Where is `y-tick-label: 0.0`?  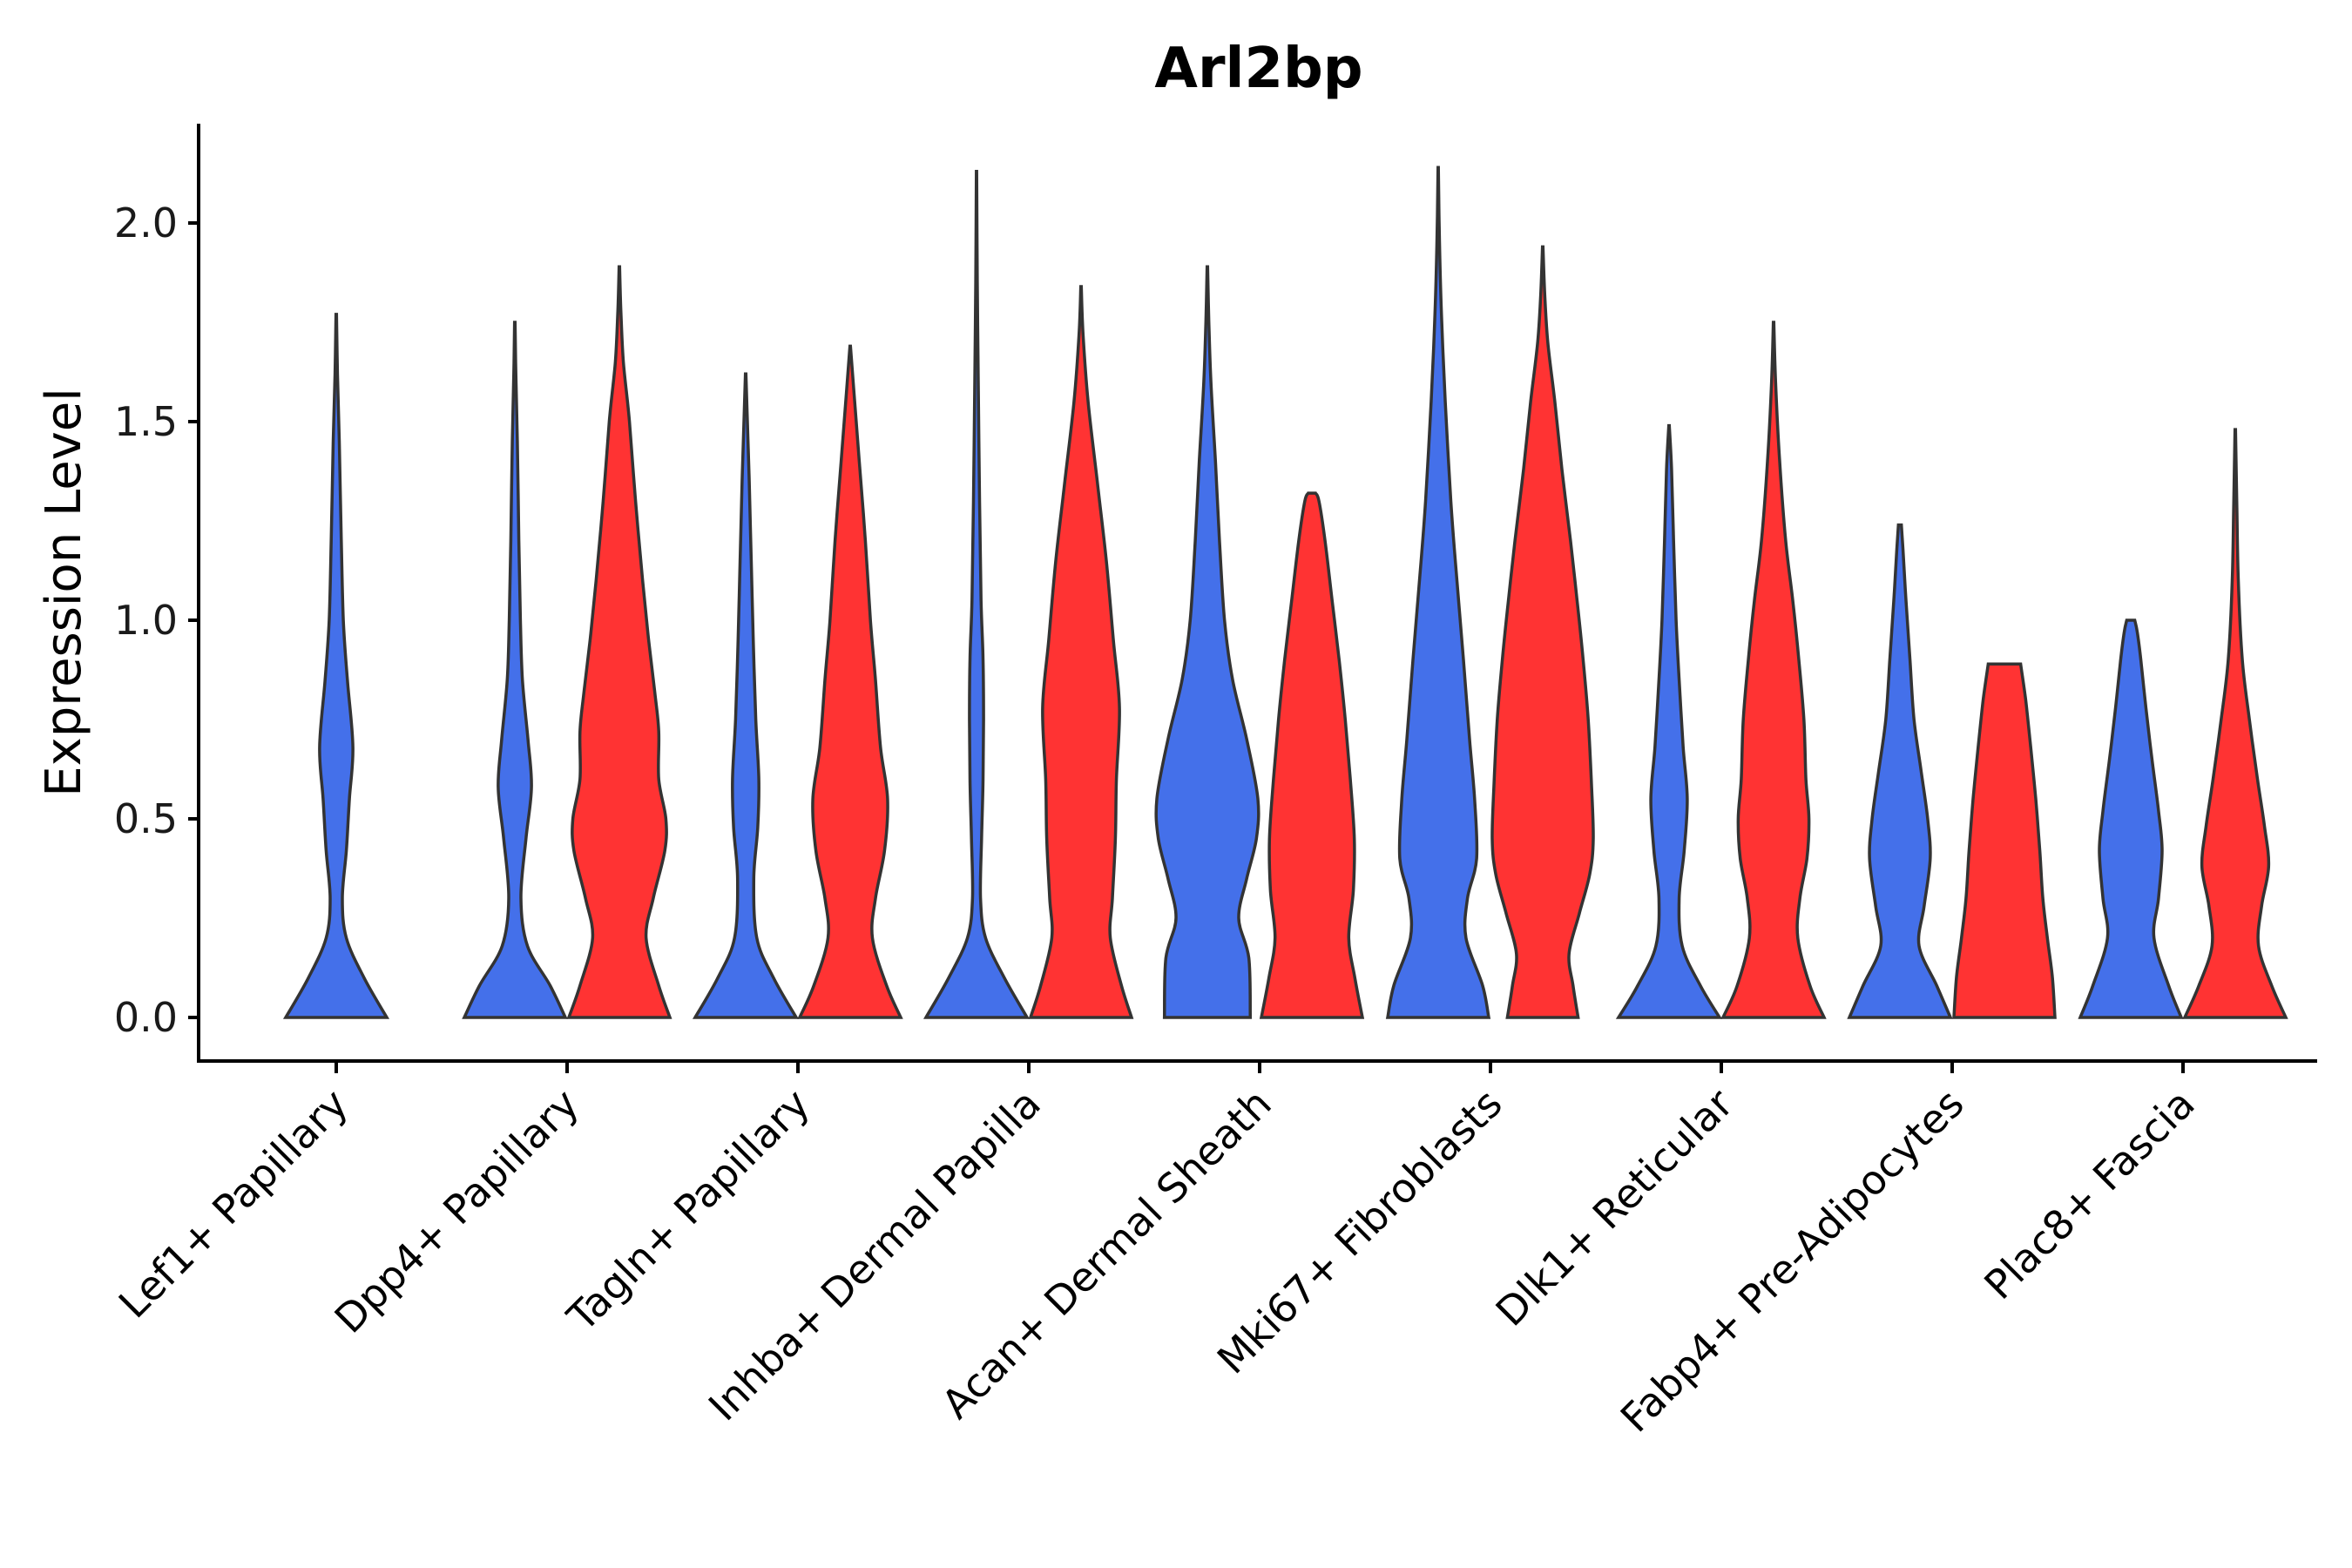
y-tick-label: 0.0 is located at coordinates (146, 1017).